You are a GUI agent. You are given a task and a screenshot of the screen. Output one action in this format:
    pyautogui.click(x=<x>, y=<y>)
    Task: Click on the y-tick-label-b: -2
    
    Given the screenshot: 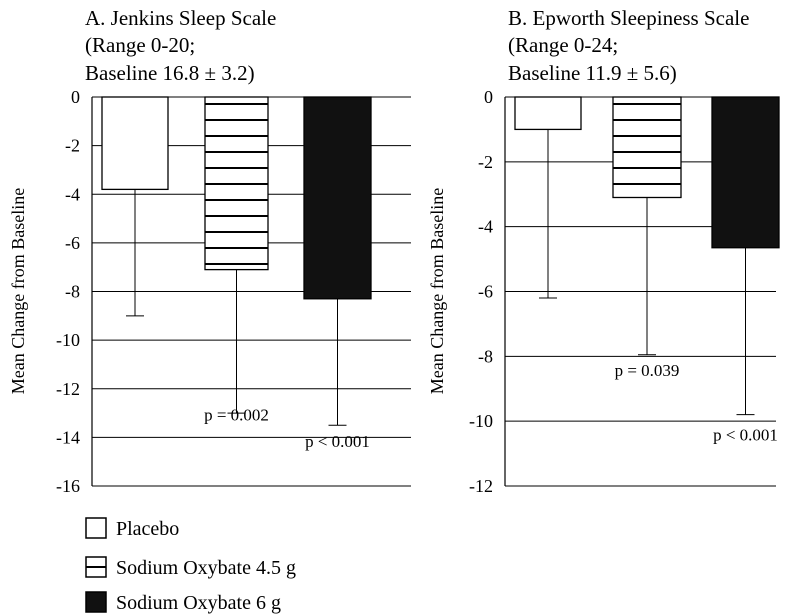 What is the action you would take?
    pyautogui.click(x=485, y=162)
    